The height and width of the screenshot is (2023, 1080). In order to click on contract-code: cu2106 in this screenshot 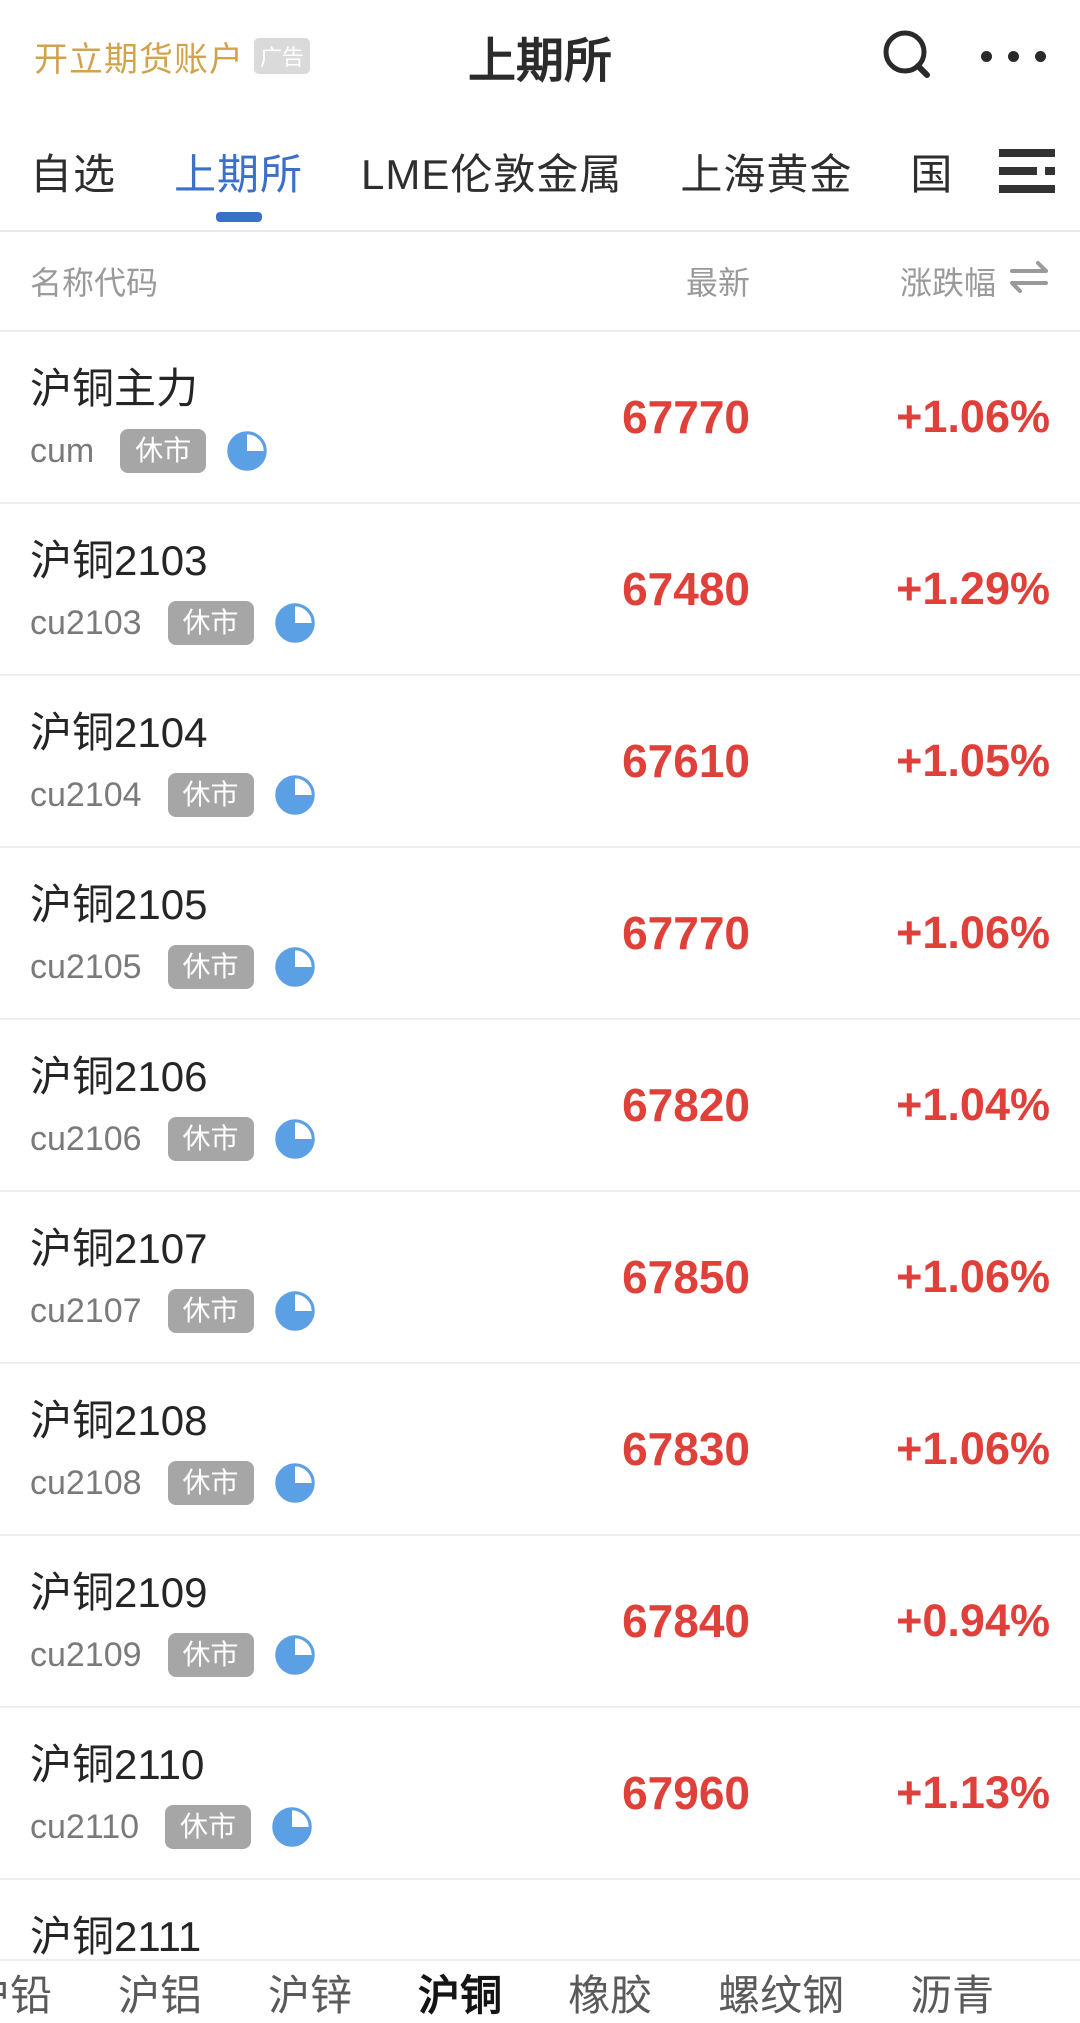, I will do `click(86, 1138)`.